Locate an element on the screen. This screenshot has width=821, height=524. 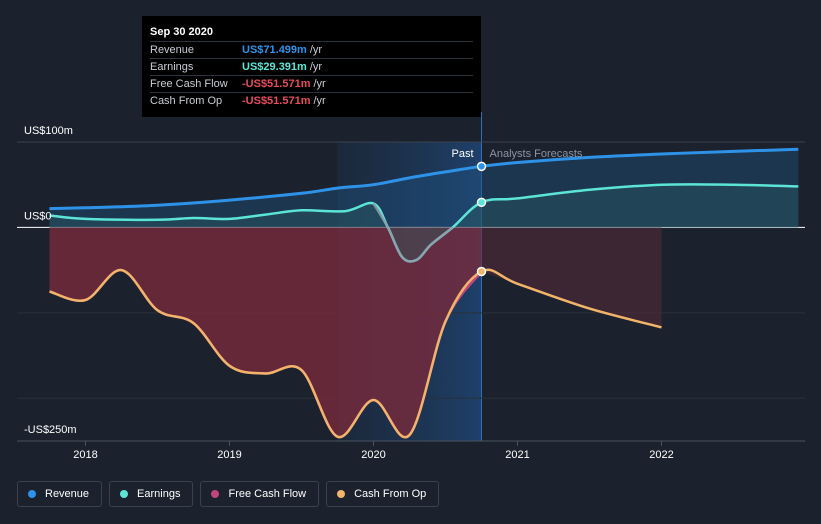
legend-label: Free Cash Flow is located at coordinates (267, 494).